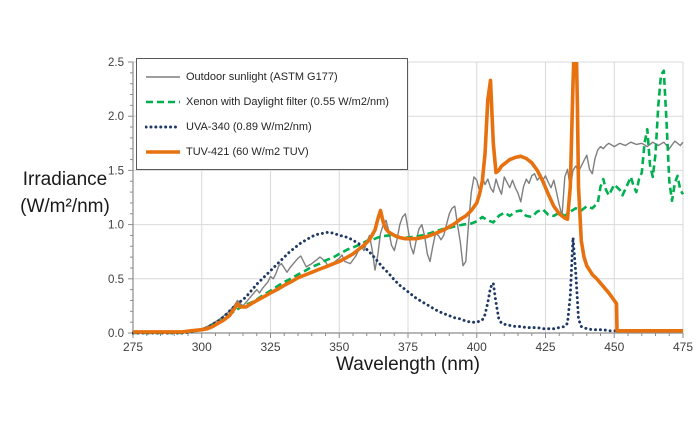 The image size is (700, 440). I want to click on x-axis-title: Wavelength (nm), so click(408, 364).